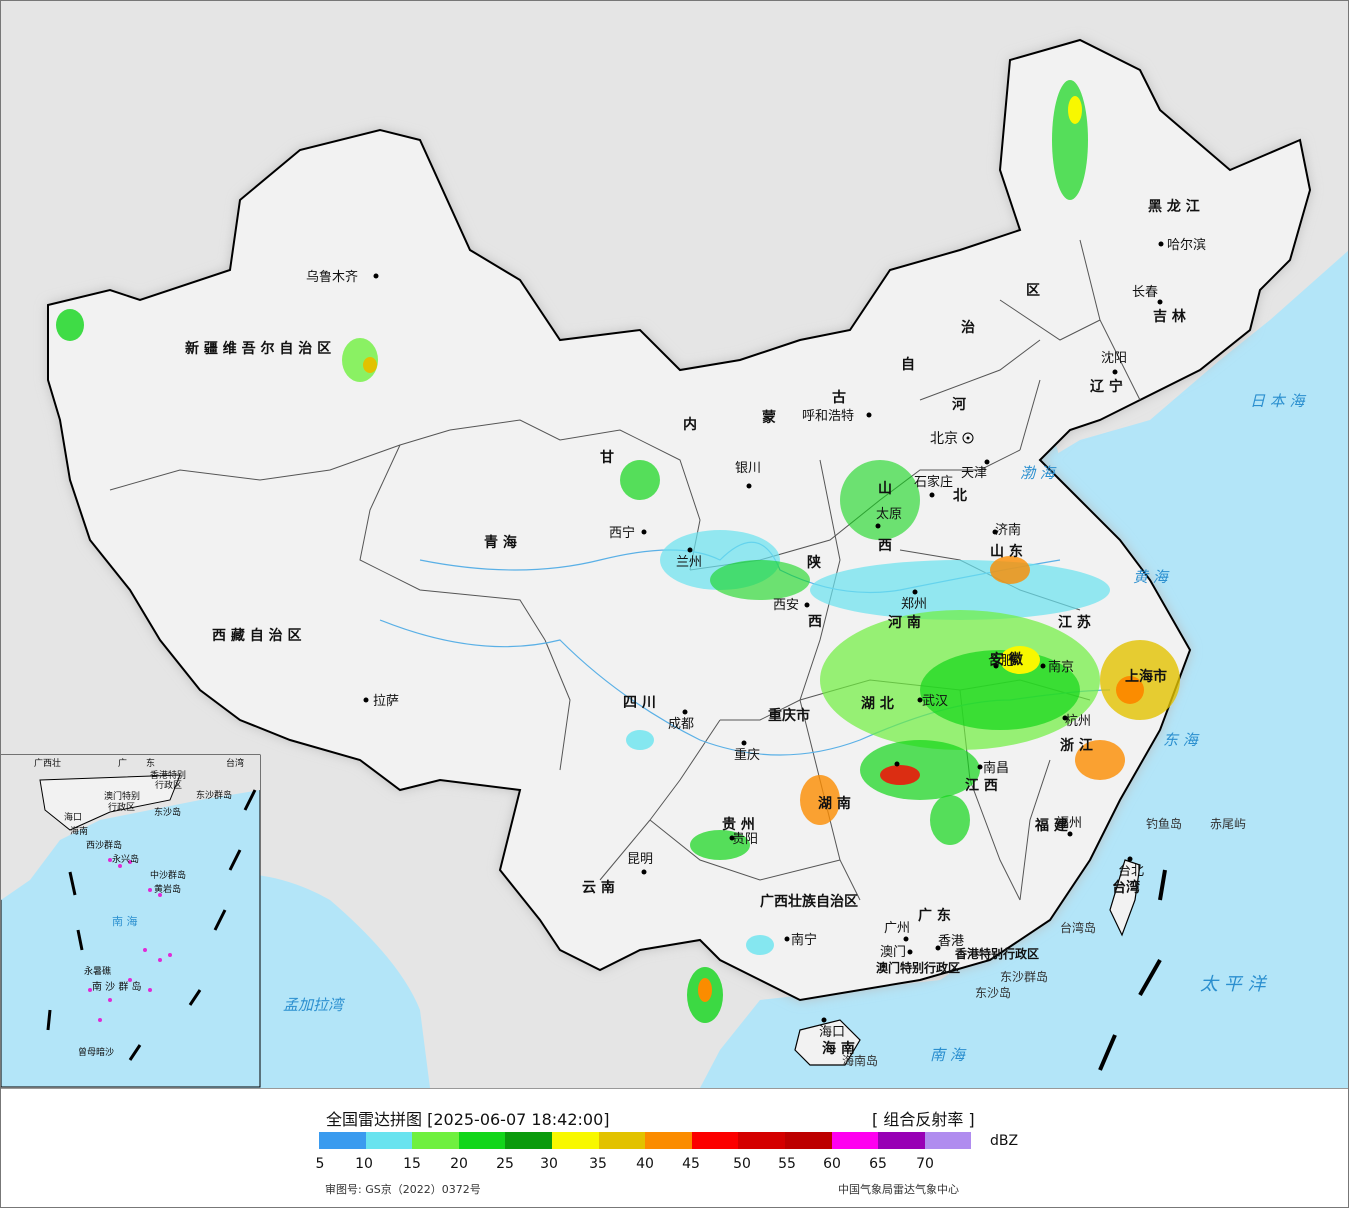 This screenshot has width=1349, height=1209. What do you see at coordinates (73, 817) in the screenshot?
I see `inset-label: 海口` at bounding box center [73, 817].